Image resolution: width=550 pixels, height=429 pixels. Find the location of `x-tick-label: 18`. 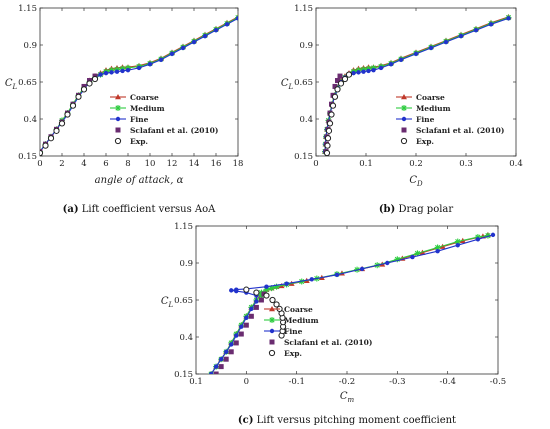

x-tick-label: 18 is located at coordinates (238, 164).